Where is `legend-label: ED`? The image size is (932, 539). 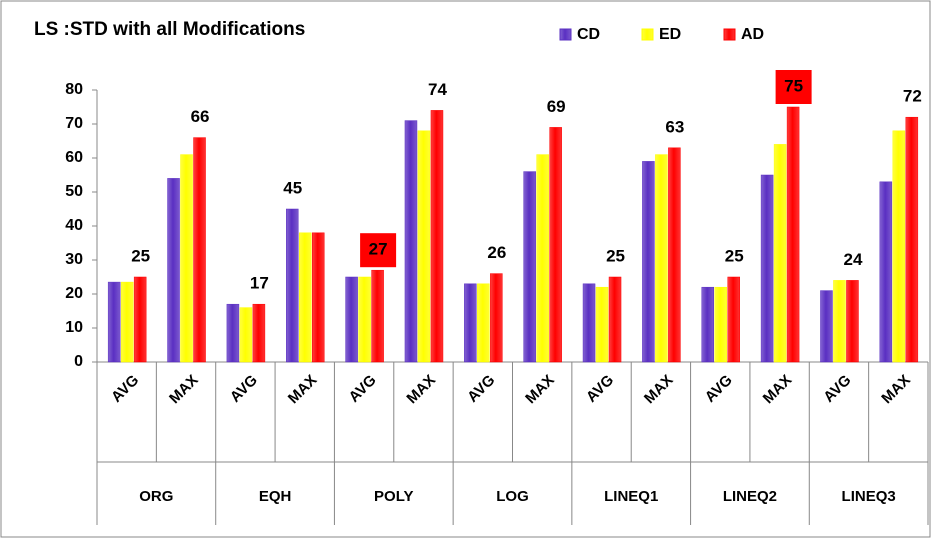 legend-label: ED is located at coordinates (670, 34).